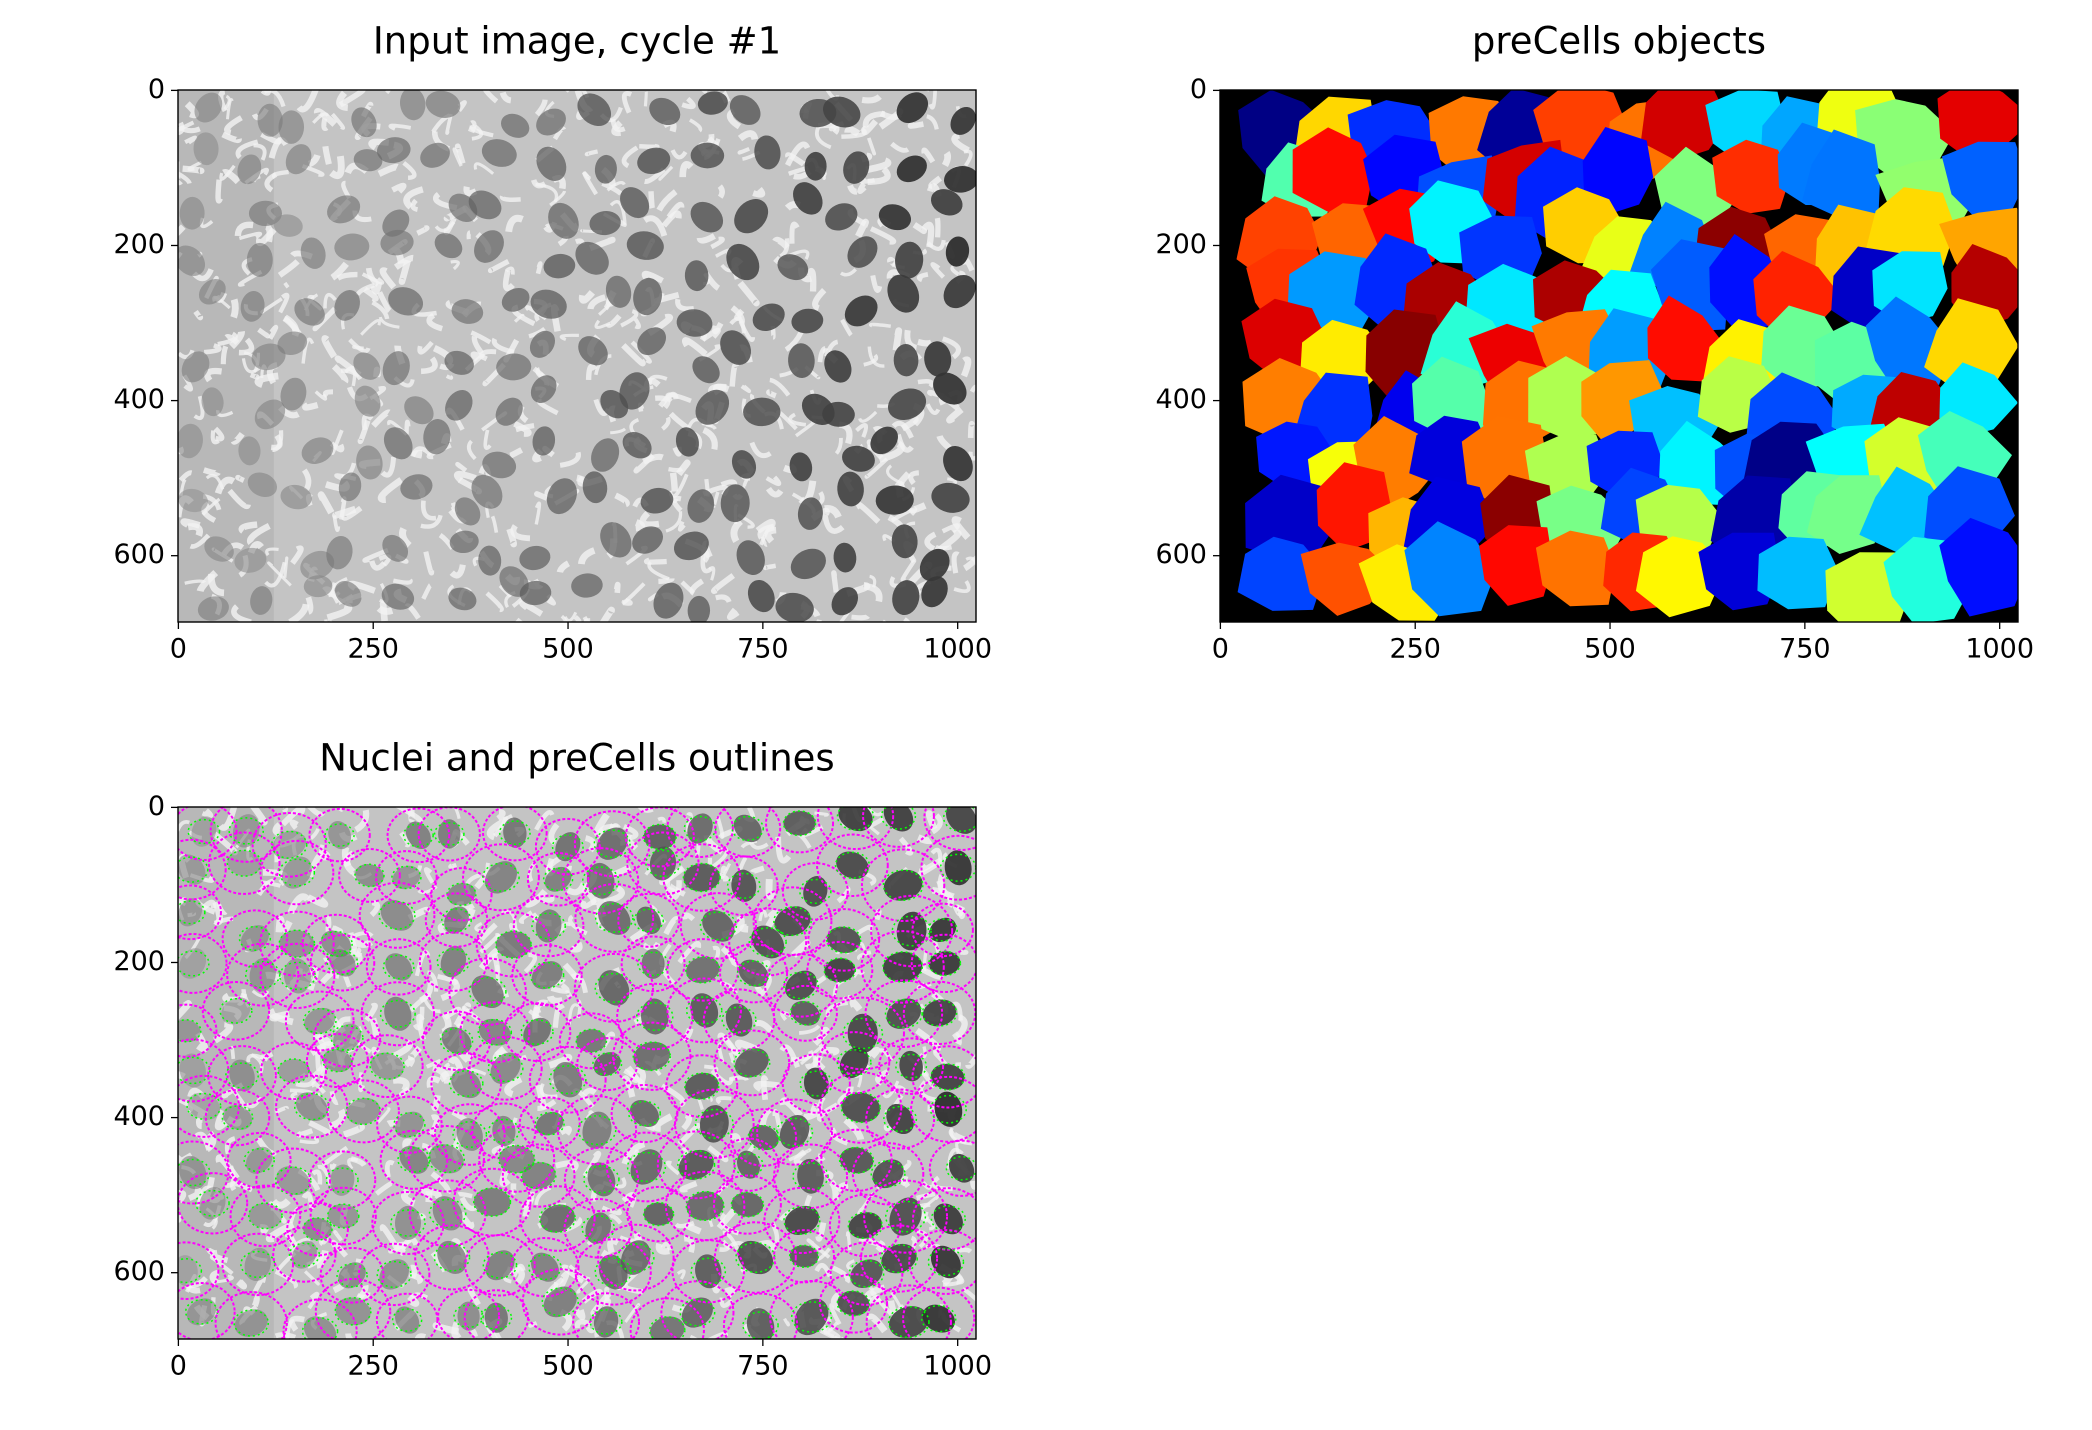 The height and width of the screenshot is (1430, 2092). I want to click on x-tick-label: 1000, so click(957, 1366).